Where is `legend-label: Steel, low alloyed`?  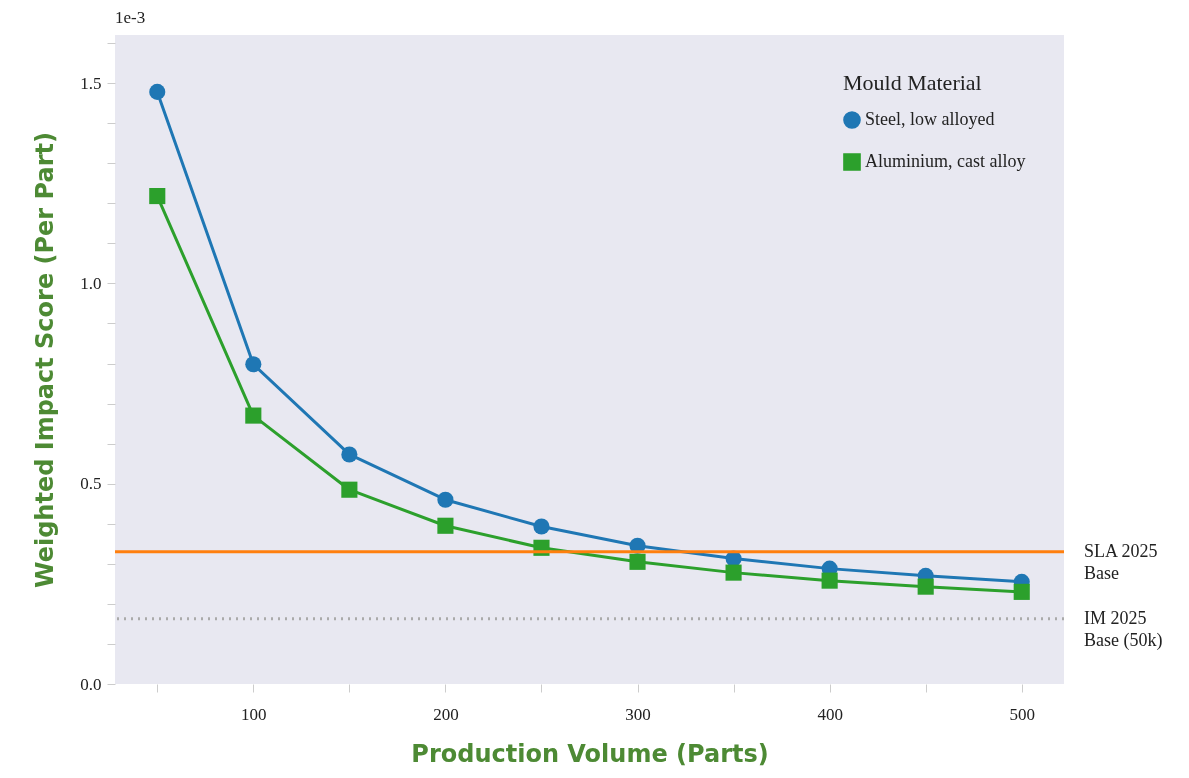
legend-label: Steel, low alloyed is located at coordinates (930, 119).